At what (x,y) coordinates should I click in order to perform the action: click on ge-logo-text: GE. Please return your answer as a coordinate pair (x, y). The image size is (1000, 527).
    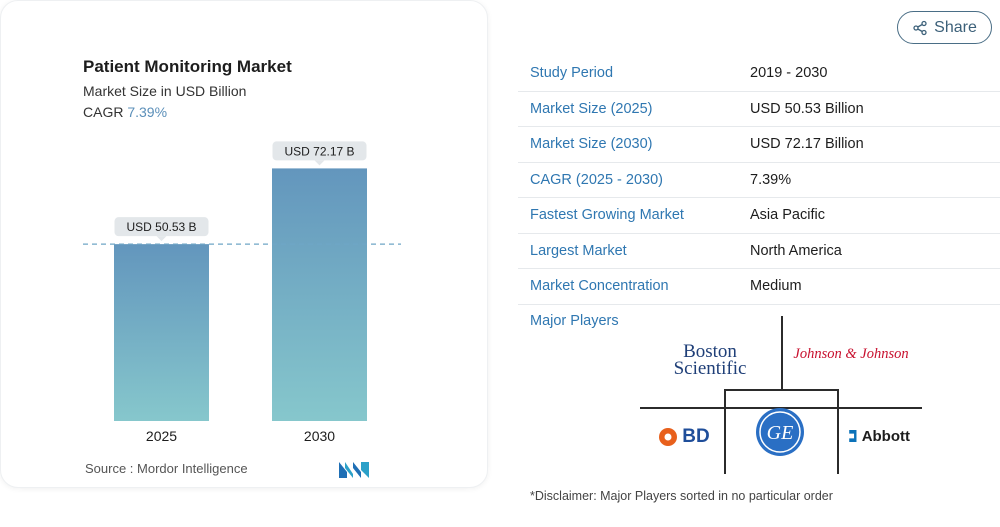
    Looking at the image, I should click on (780, 433).